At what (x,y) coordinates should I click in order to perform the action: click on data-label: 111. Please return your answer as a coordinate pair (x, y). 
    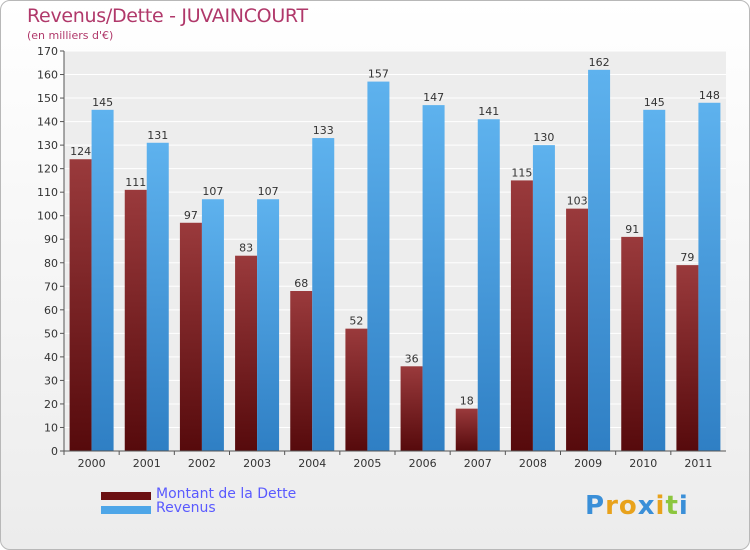
    Looking at the image, I should click on (135, 182).